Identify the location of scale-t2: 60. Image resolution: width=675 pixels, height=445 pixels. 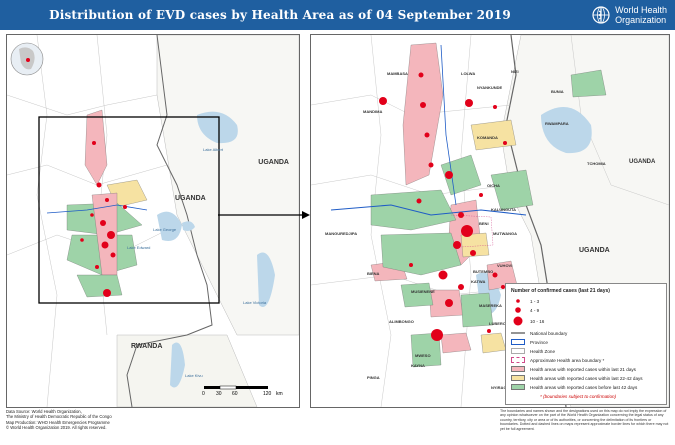
(235, 394).